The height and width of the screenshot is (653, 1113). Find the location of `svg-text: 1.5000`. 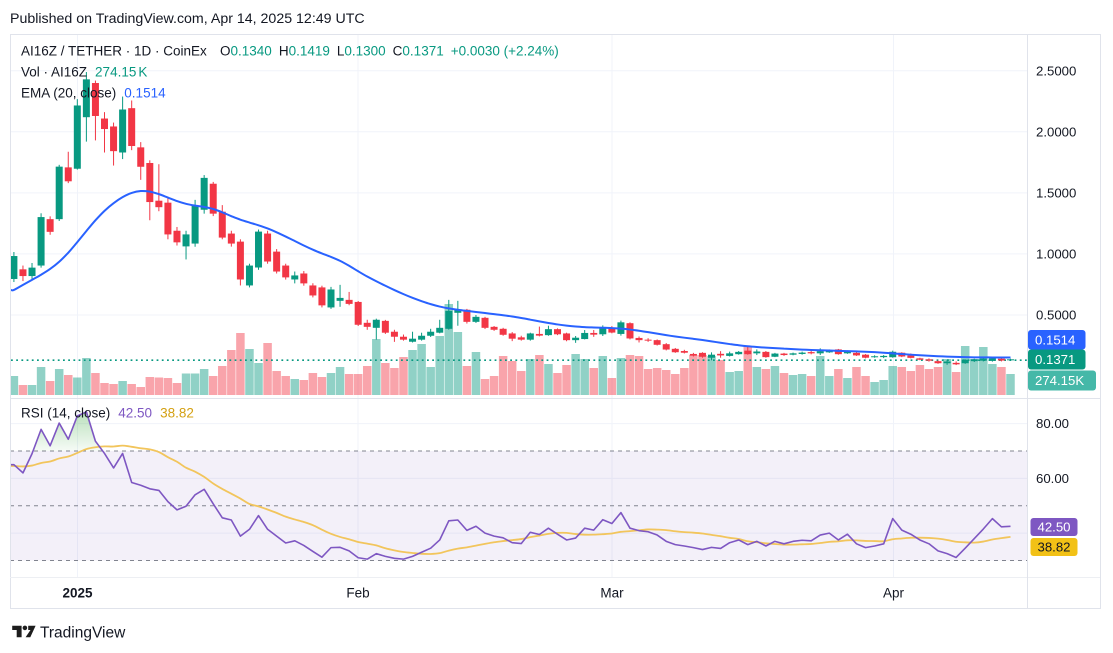

svg-text: 1.5000 is located at coordinates (1056, 193).